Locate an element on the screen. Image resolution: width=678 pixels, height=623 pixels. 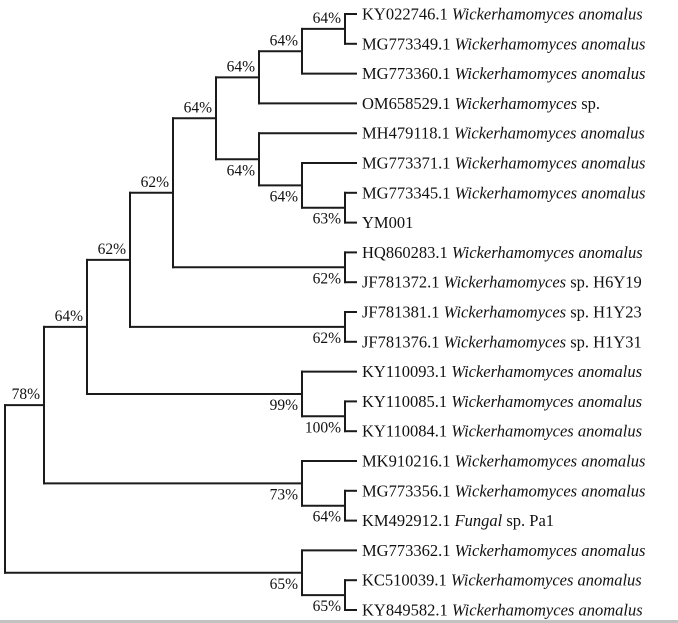
accession-or-strain: JF781372.1 is located at coordinates (403, 282).